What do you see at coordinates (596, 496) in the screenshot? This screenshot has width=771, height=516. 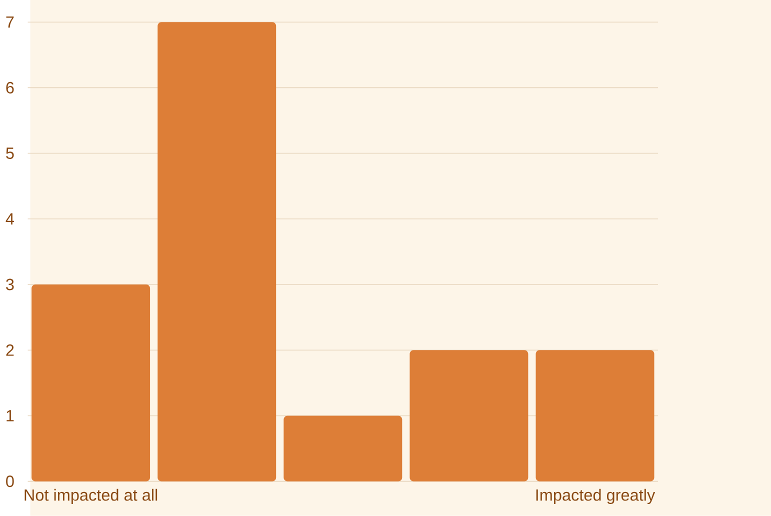 I see `x-tick-label: Impacted greatly` at bounding box center [596, 496].